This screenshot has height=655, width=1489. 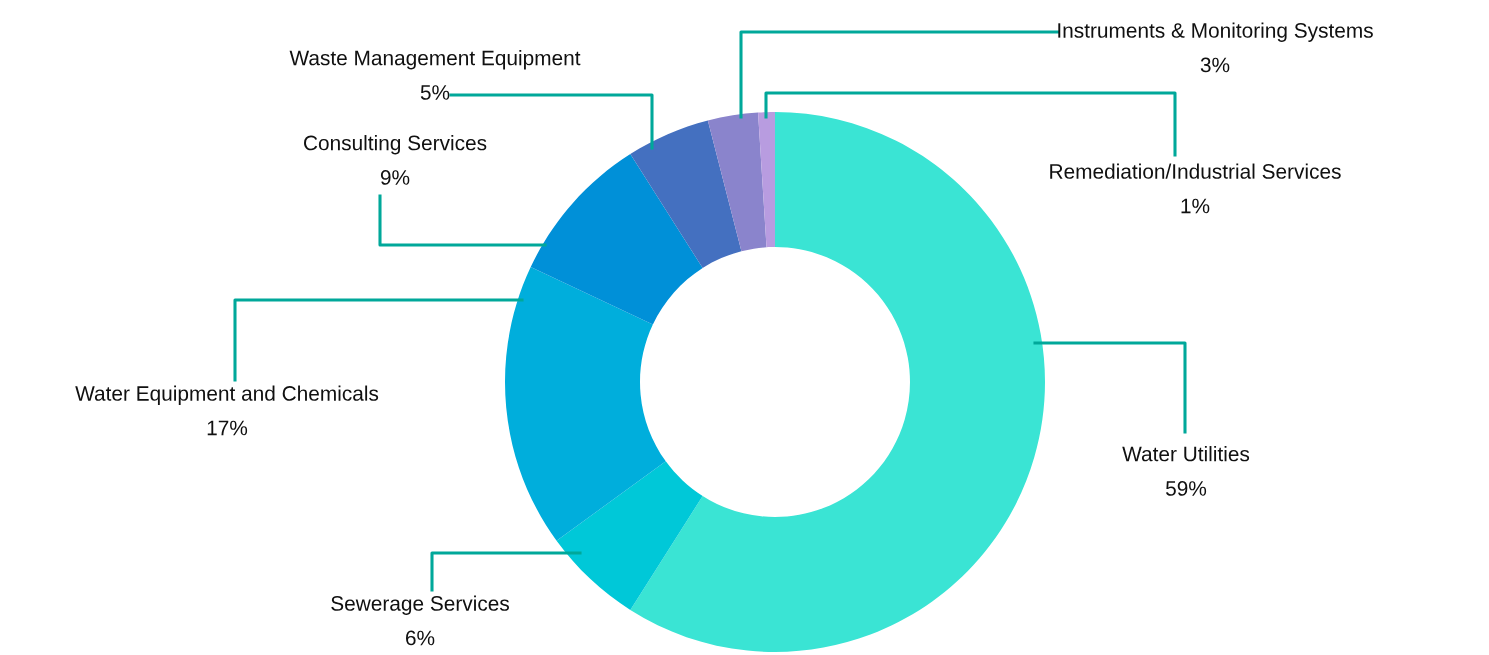 What do you see at coordinates (435, 92) in the screenshot?
I see `data-label: 5%` at bounding box center [435, 92].